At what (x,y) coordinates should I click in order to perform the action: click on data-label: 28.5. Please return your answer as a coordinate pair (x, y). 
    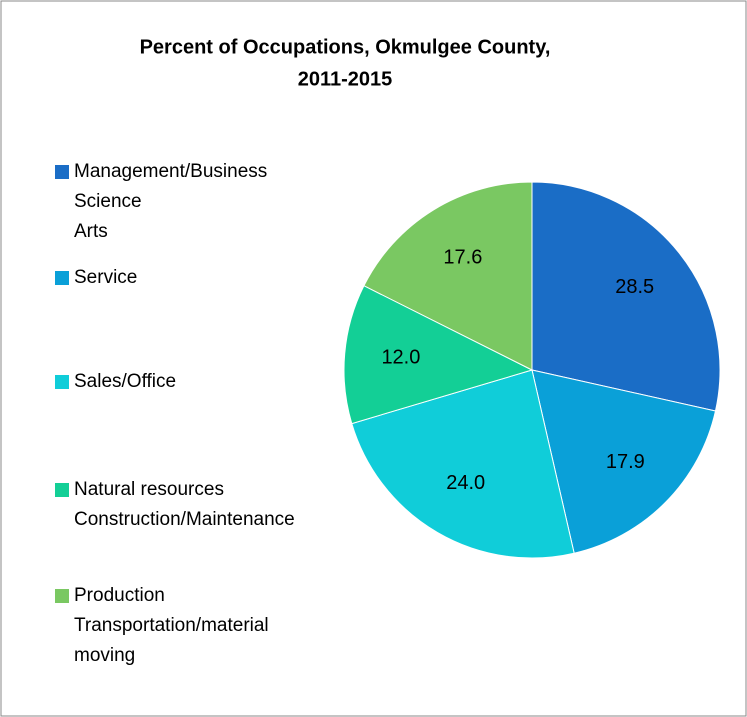
    Looking at the image, I should click on (634, 287).